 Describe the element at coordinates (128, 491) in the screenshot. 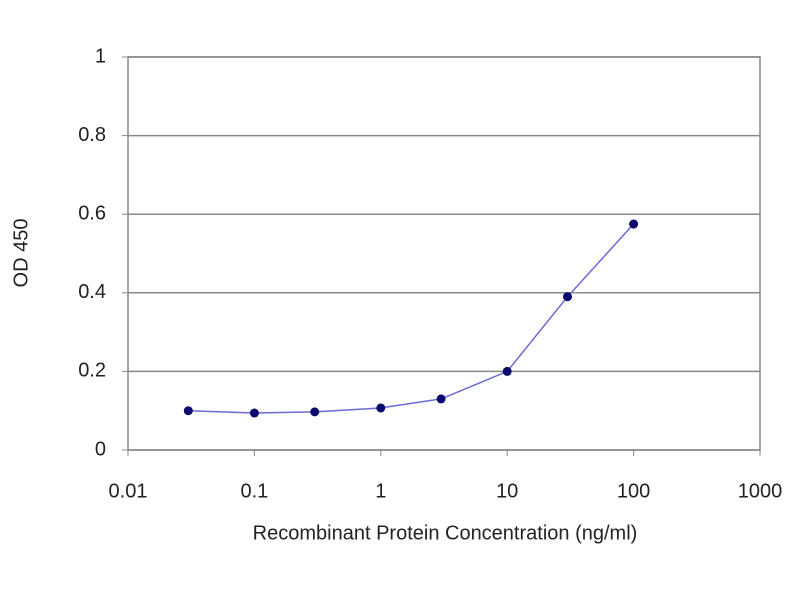

I see `x-tick-label: 0.01` at that location.